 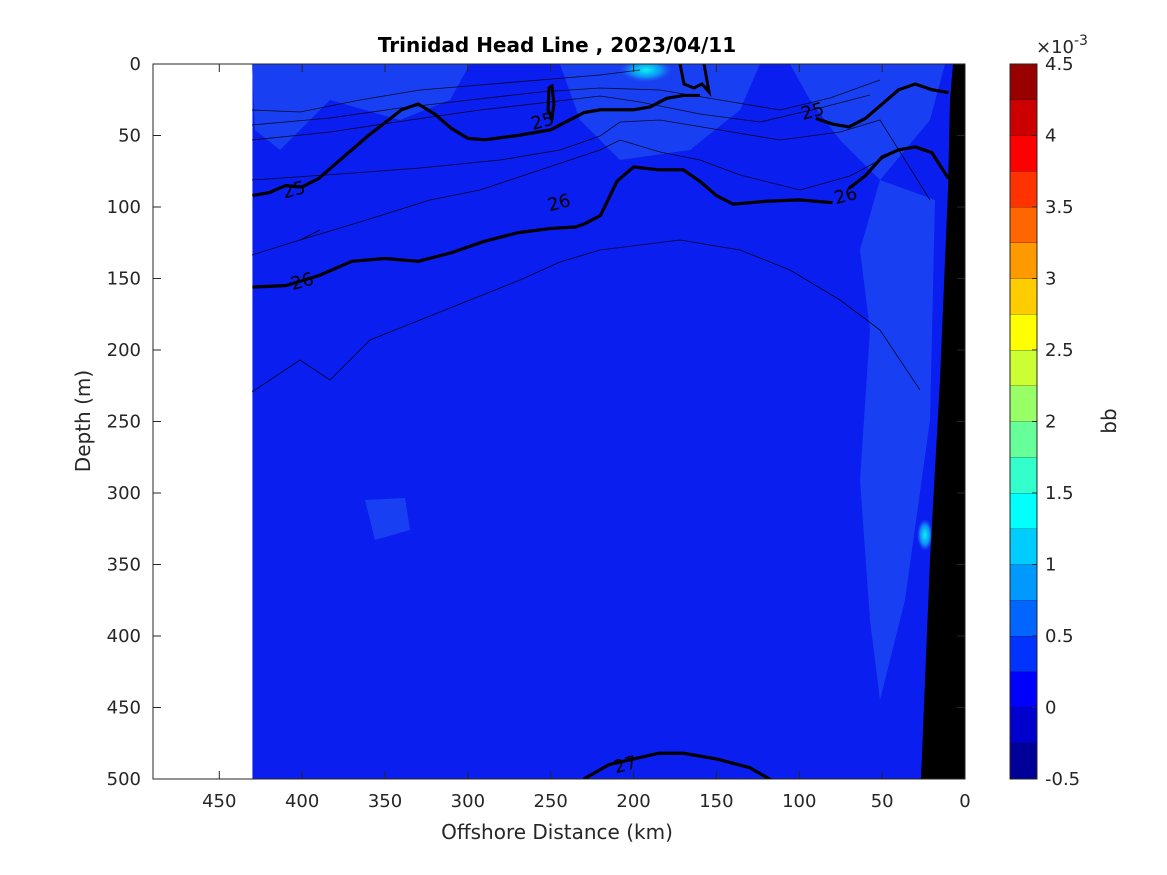 What do you see at coordinates (1059, 350) in the screenshot?
I see `colorbar-tick-label: 2.5` at bounding box center [1059, 350].